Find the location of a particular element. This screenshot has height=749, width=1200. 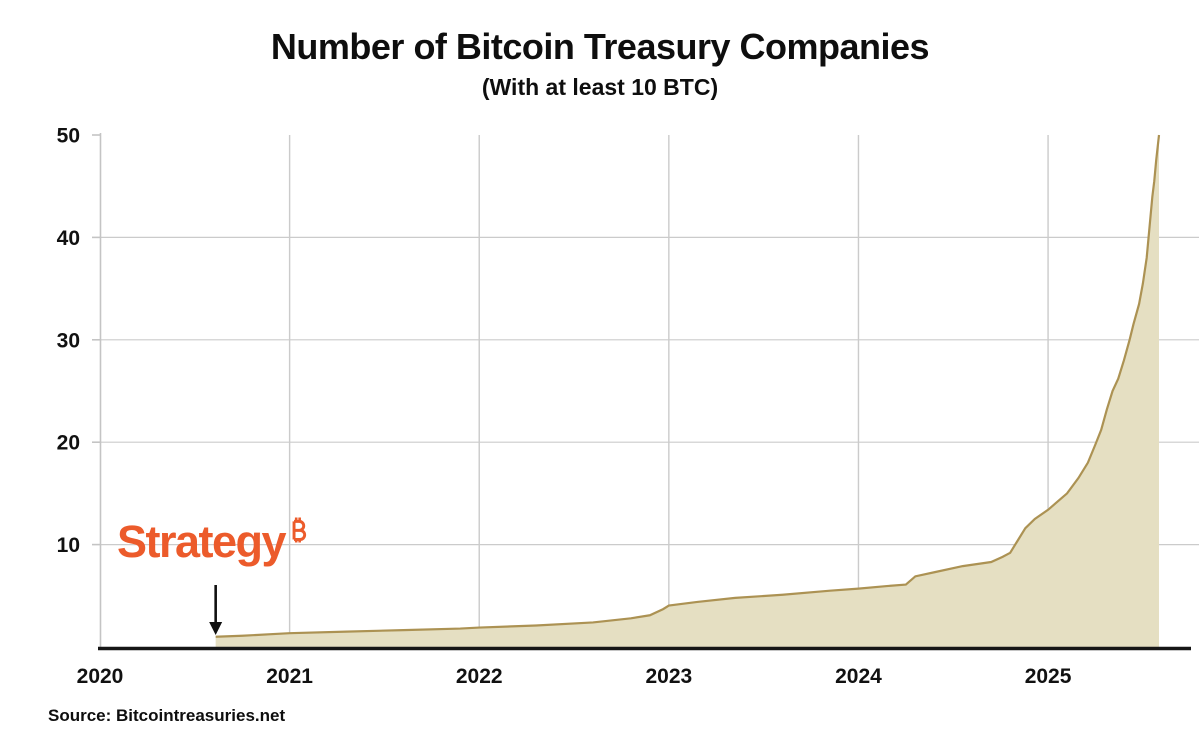

source-note: Source: Bitcointreasuries.net is located at coordinates (167, 715).